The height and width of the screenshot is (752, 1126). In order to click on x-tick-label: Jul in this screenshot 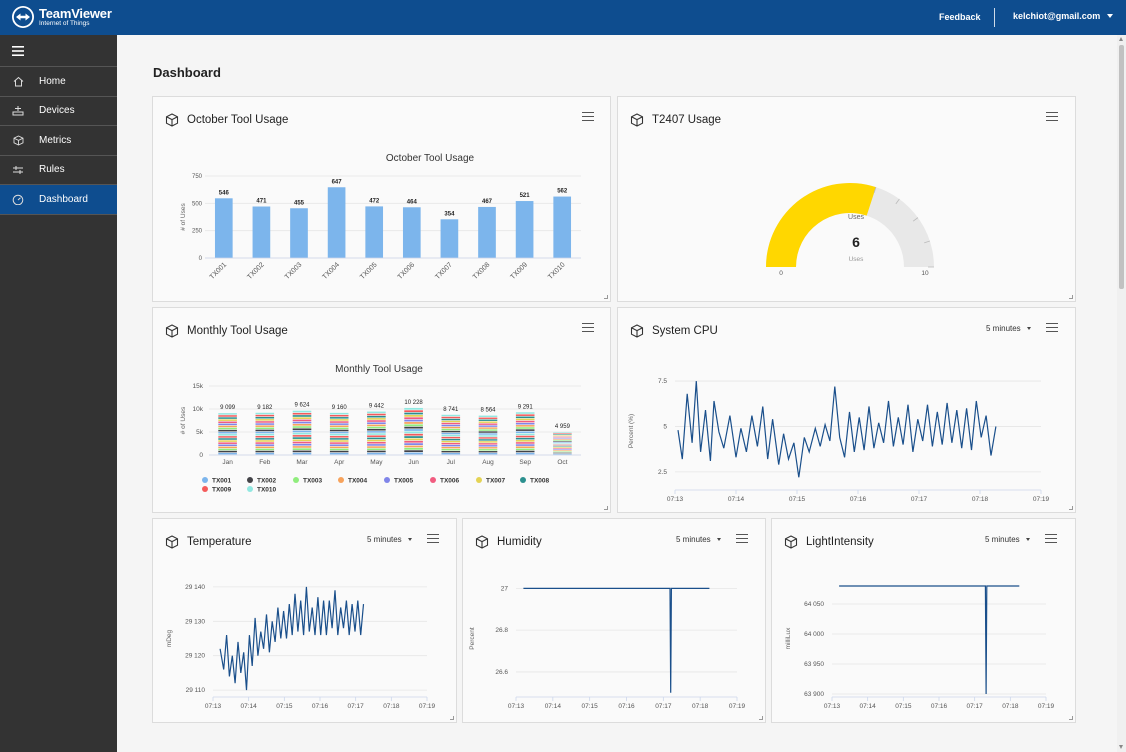, I will do `click(451, 462)`.